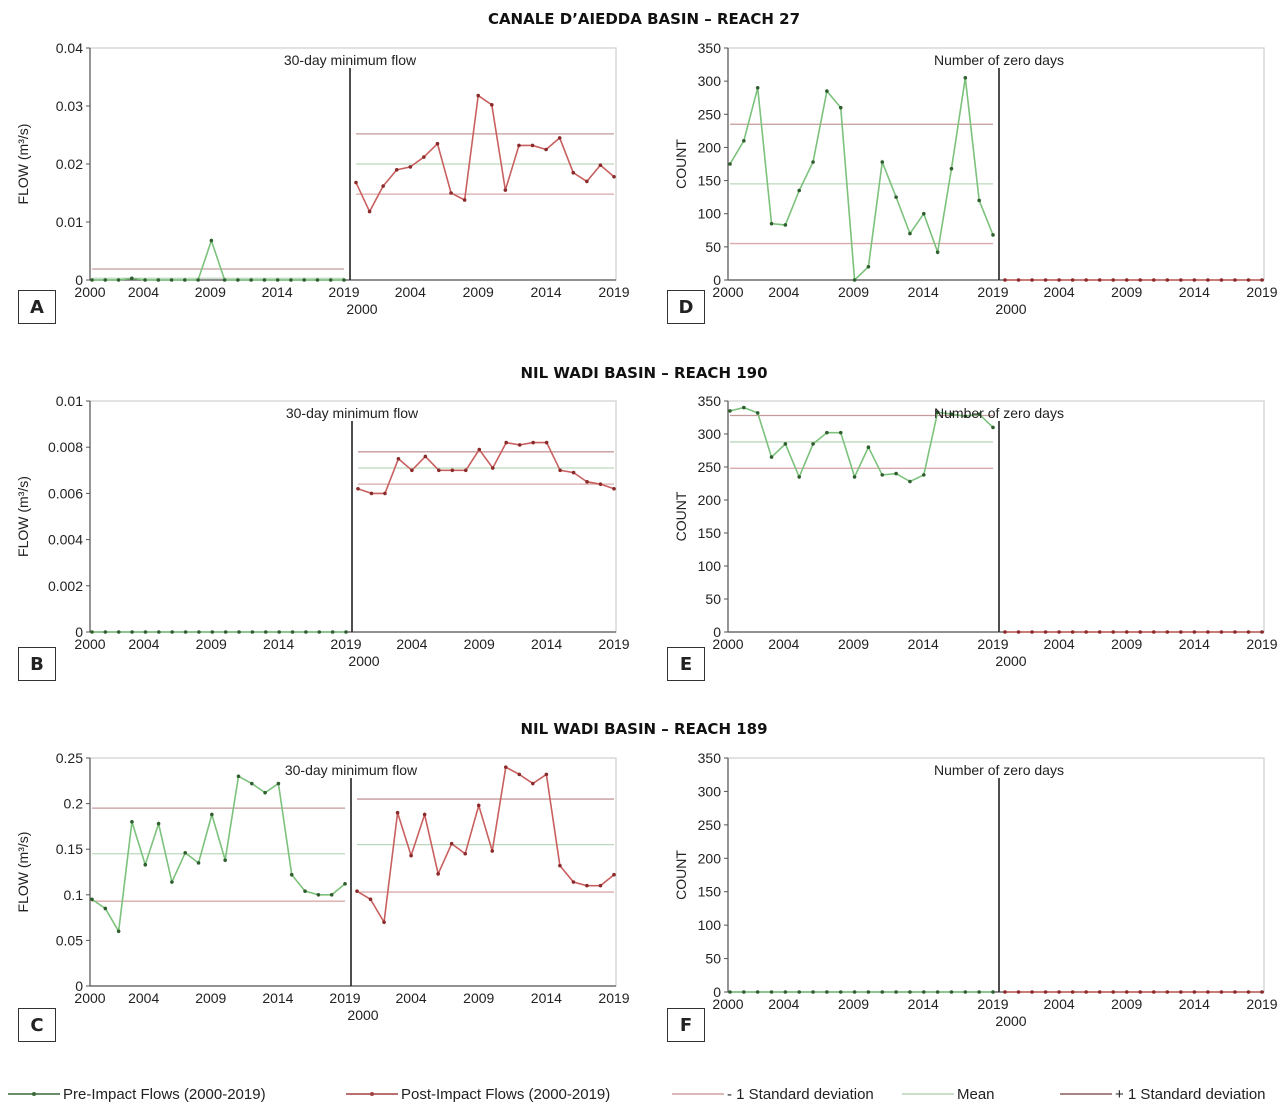 The image size is (1288, 1105). I want to click on post-impact-line, so click(485, 154).